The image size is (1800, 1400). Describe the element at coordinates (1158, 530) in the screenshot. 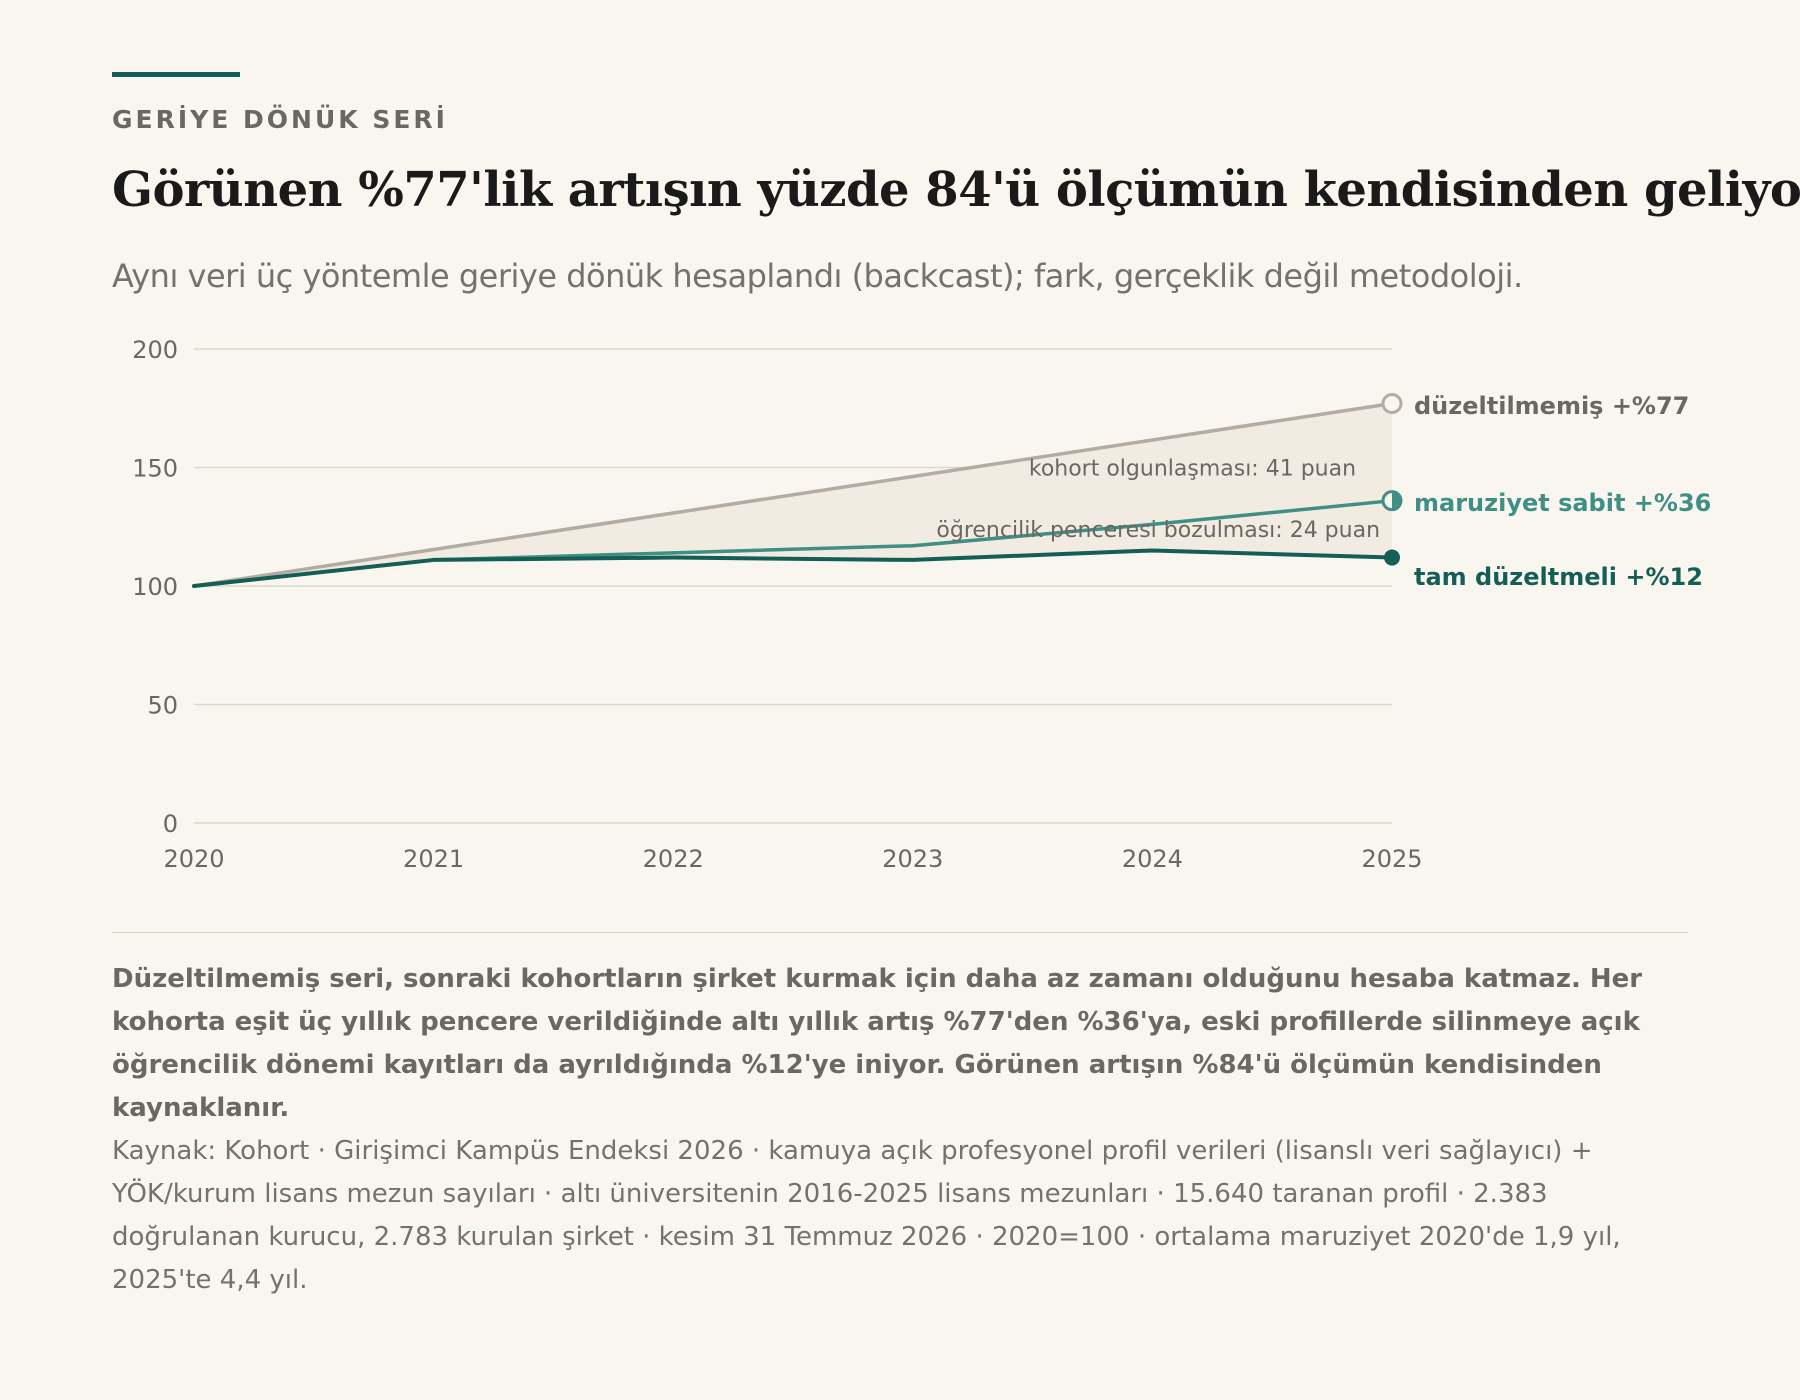

I see `gap-annotation-2: öğrencilik penceresi bozulması: 24 puan` at that location.